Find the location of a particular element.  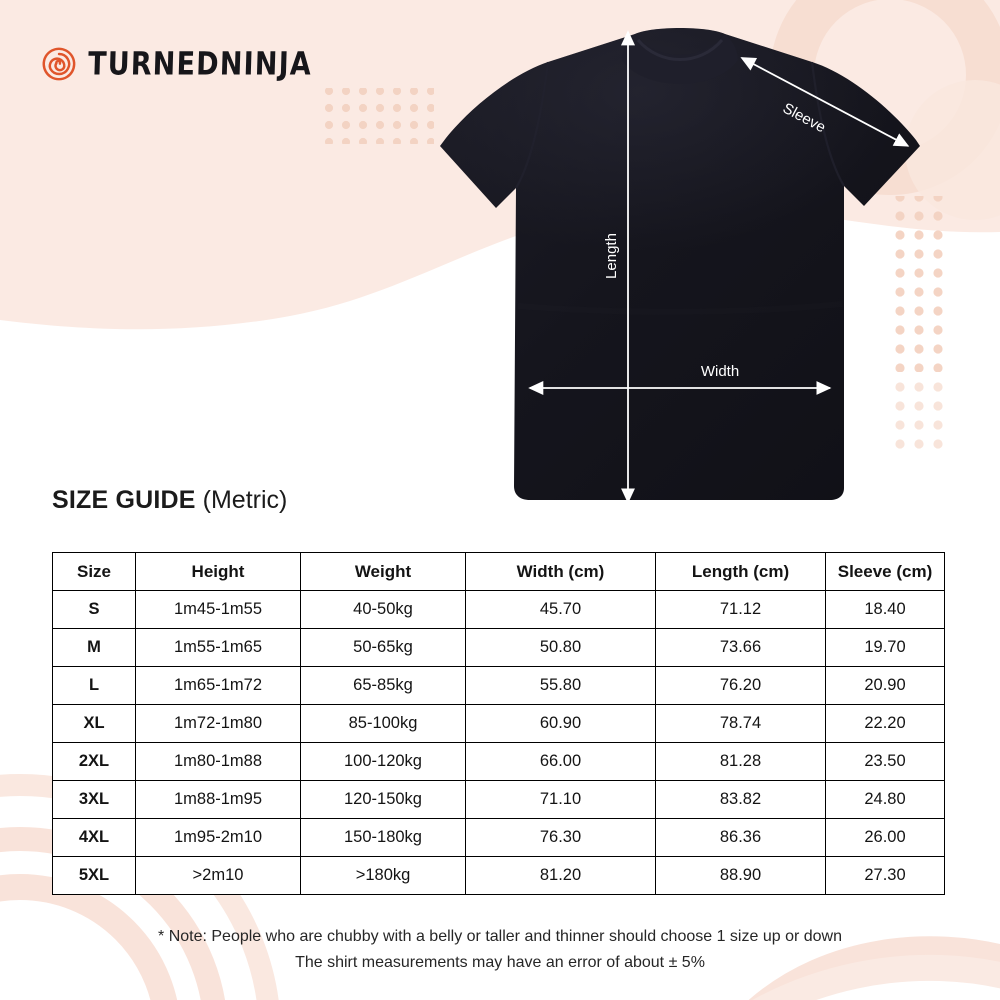

table-row: 2XL 1m80-1m88 100-120kg 66.00 81.28 23.50 is located at coordinates (498, 761).